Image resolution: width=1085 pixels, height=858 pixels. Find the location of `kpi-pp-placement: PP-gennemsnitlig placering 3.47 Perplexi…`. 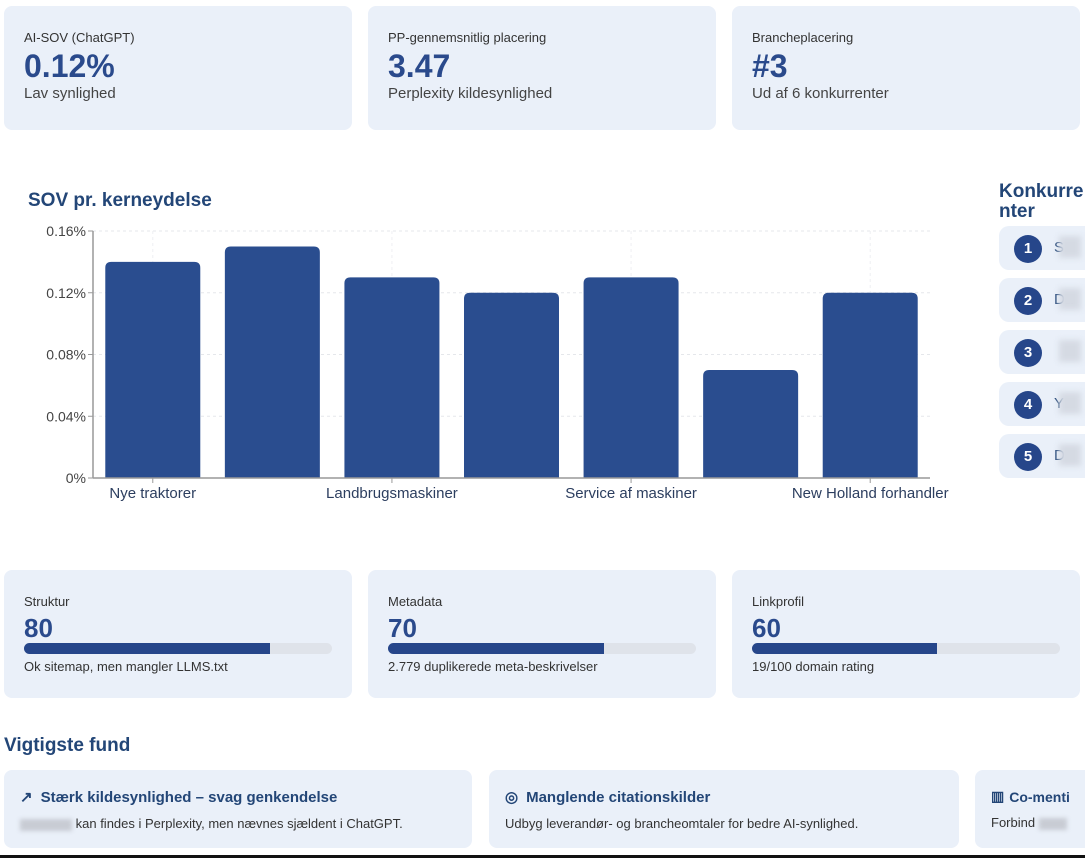

kpi-pp-placement: PP-gennemsnitlig placering 3.47 Perplexi… is located at coordinates (542, 68).